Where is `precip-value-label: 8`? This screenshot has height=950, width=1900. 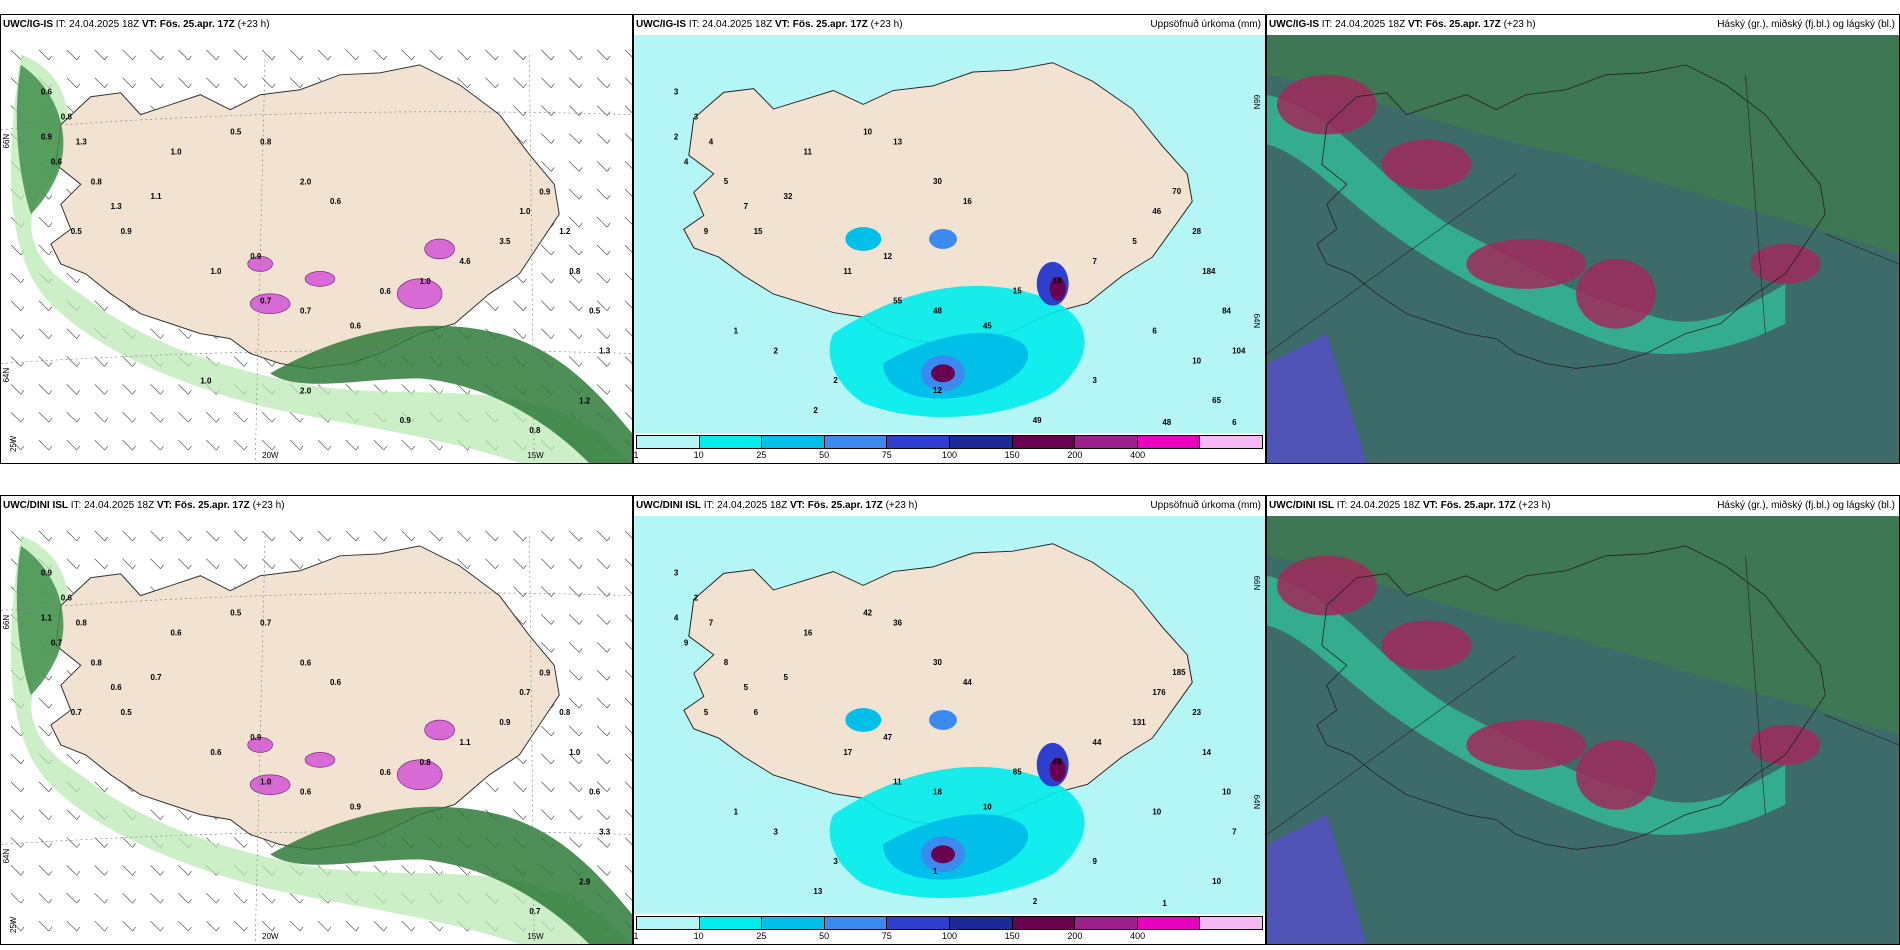 precip-value-label: 8 is located at coordinates (726, 662).